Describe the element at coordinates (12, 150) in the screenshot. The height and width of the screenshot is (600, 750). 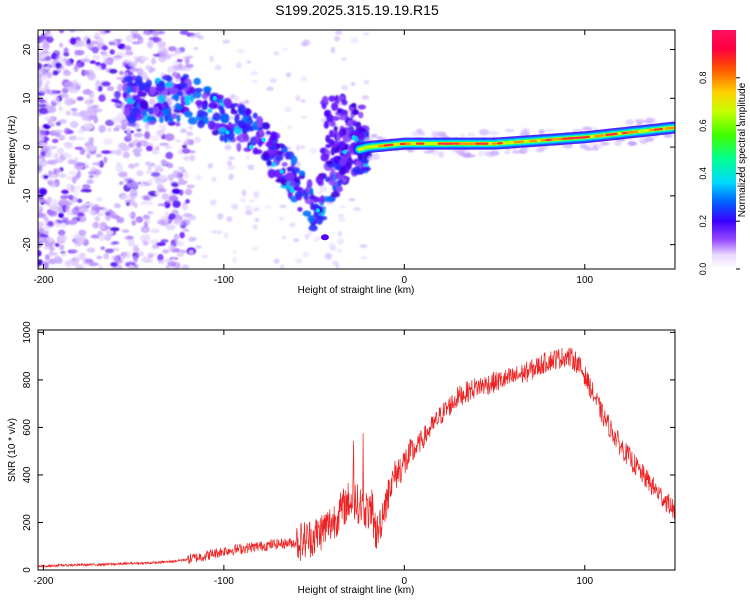
I see `spectrogram-ylabel: Frequency (Hz)` at that location.